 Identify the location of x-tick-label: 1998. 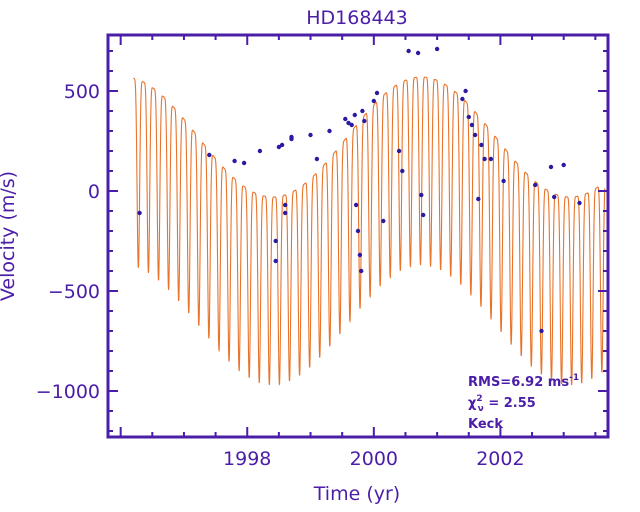
(247, 459).